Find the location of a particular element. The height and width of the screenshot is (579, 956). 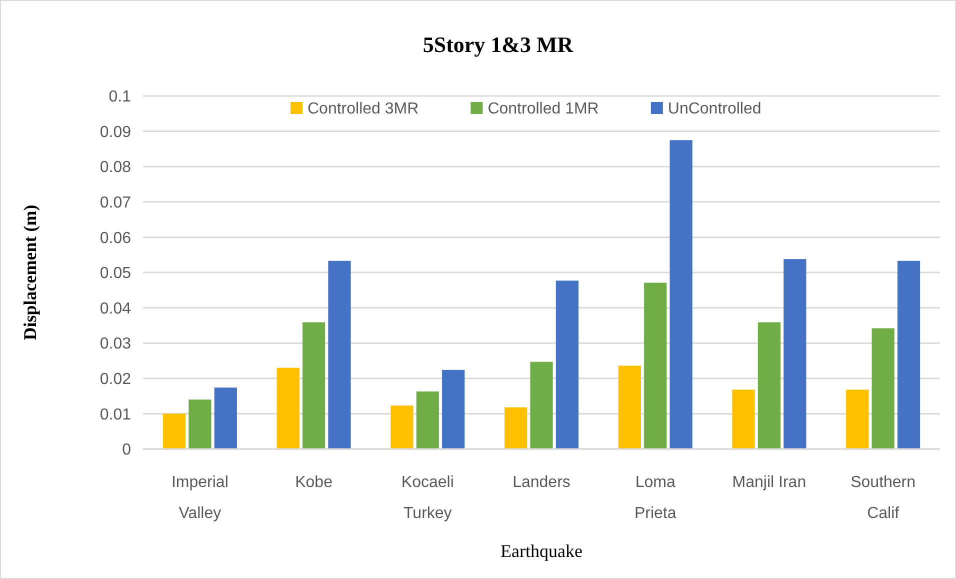

x-tick-label: Kobe is located at coordinates (314, 482).